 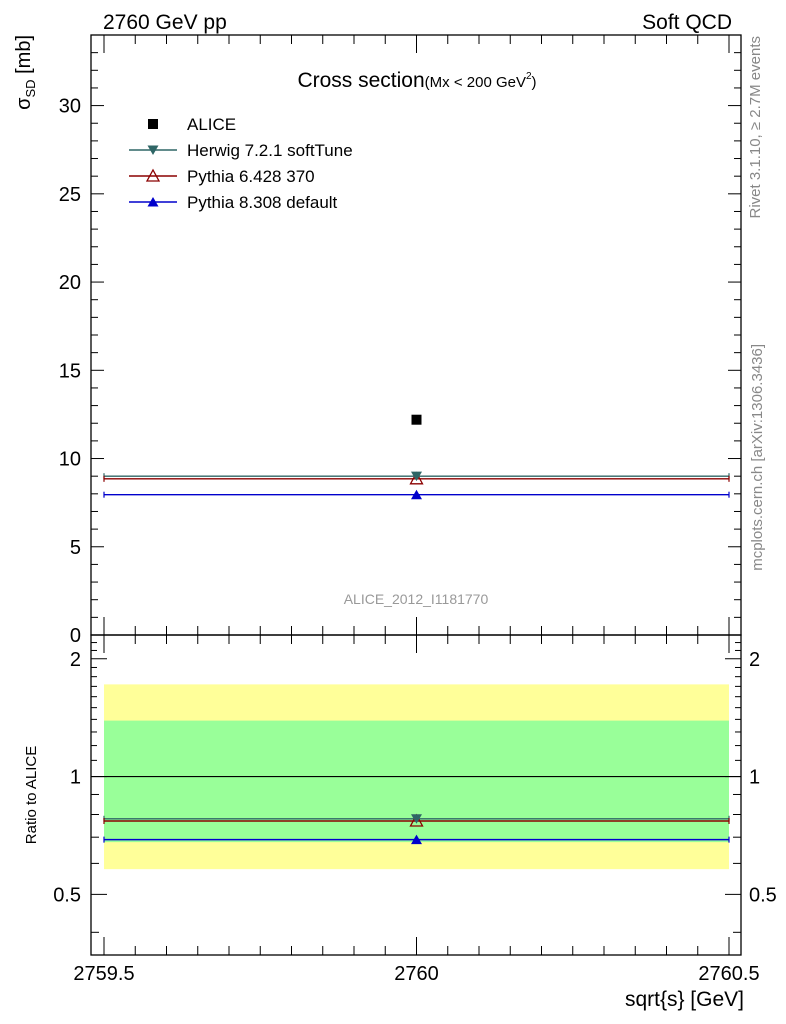 What do you see at coordinates (684, 999) in the screenshot?
I see `x-axis-label: sqrt{s} [GeV]` at bounding box center [684, 999].